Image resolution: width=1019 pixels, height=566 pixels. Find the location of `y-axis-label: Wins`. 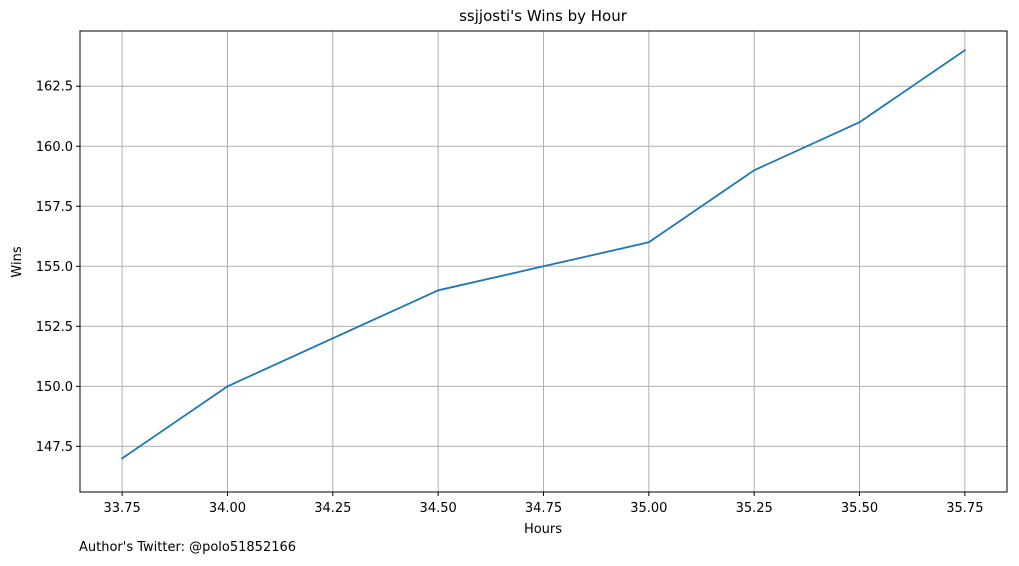

y-axis-label: Wins is located at coordinates (17, 261).